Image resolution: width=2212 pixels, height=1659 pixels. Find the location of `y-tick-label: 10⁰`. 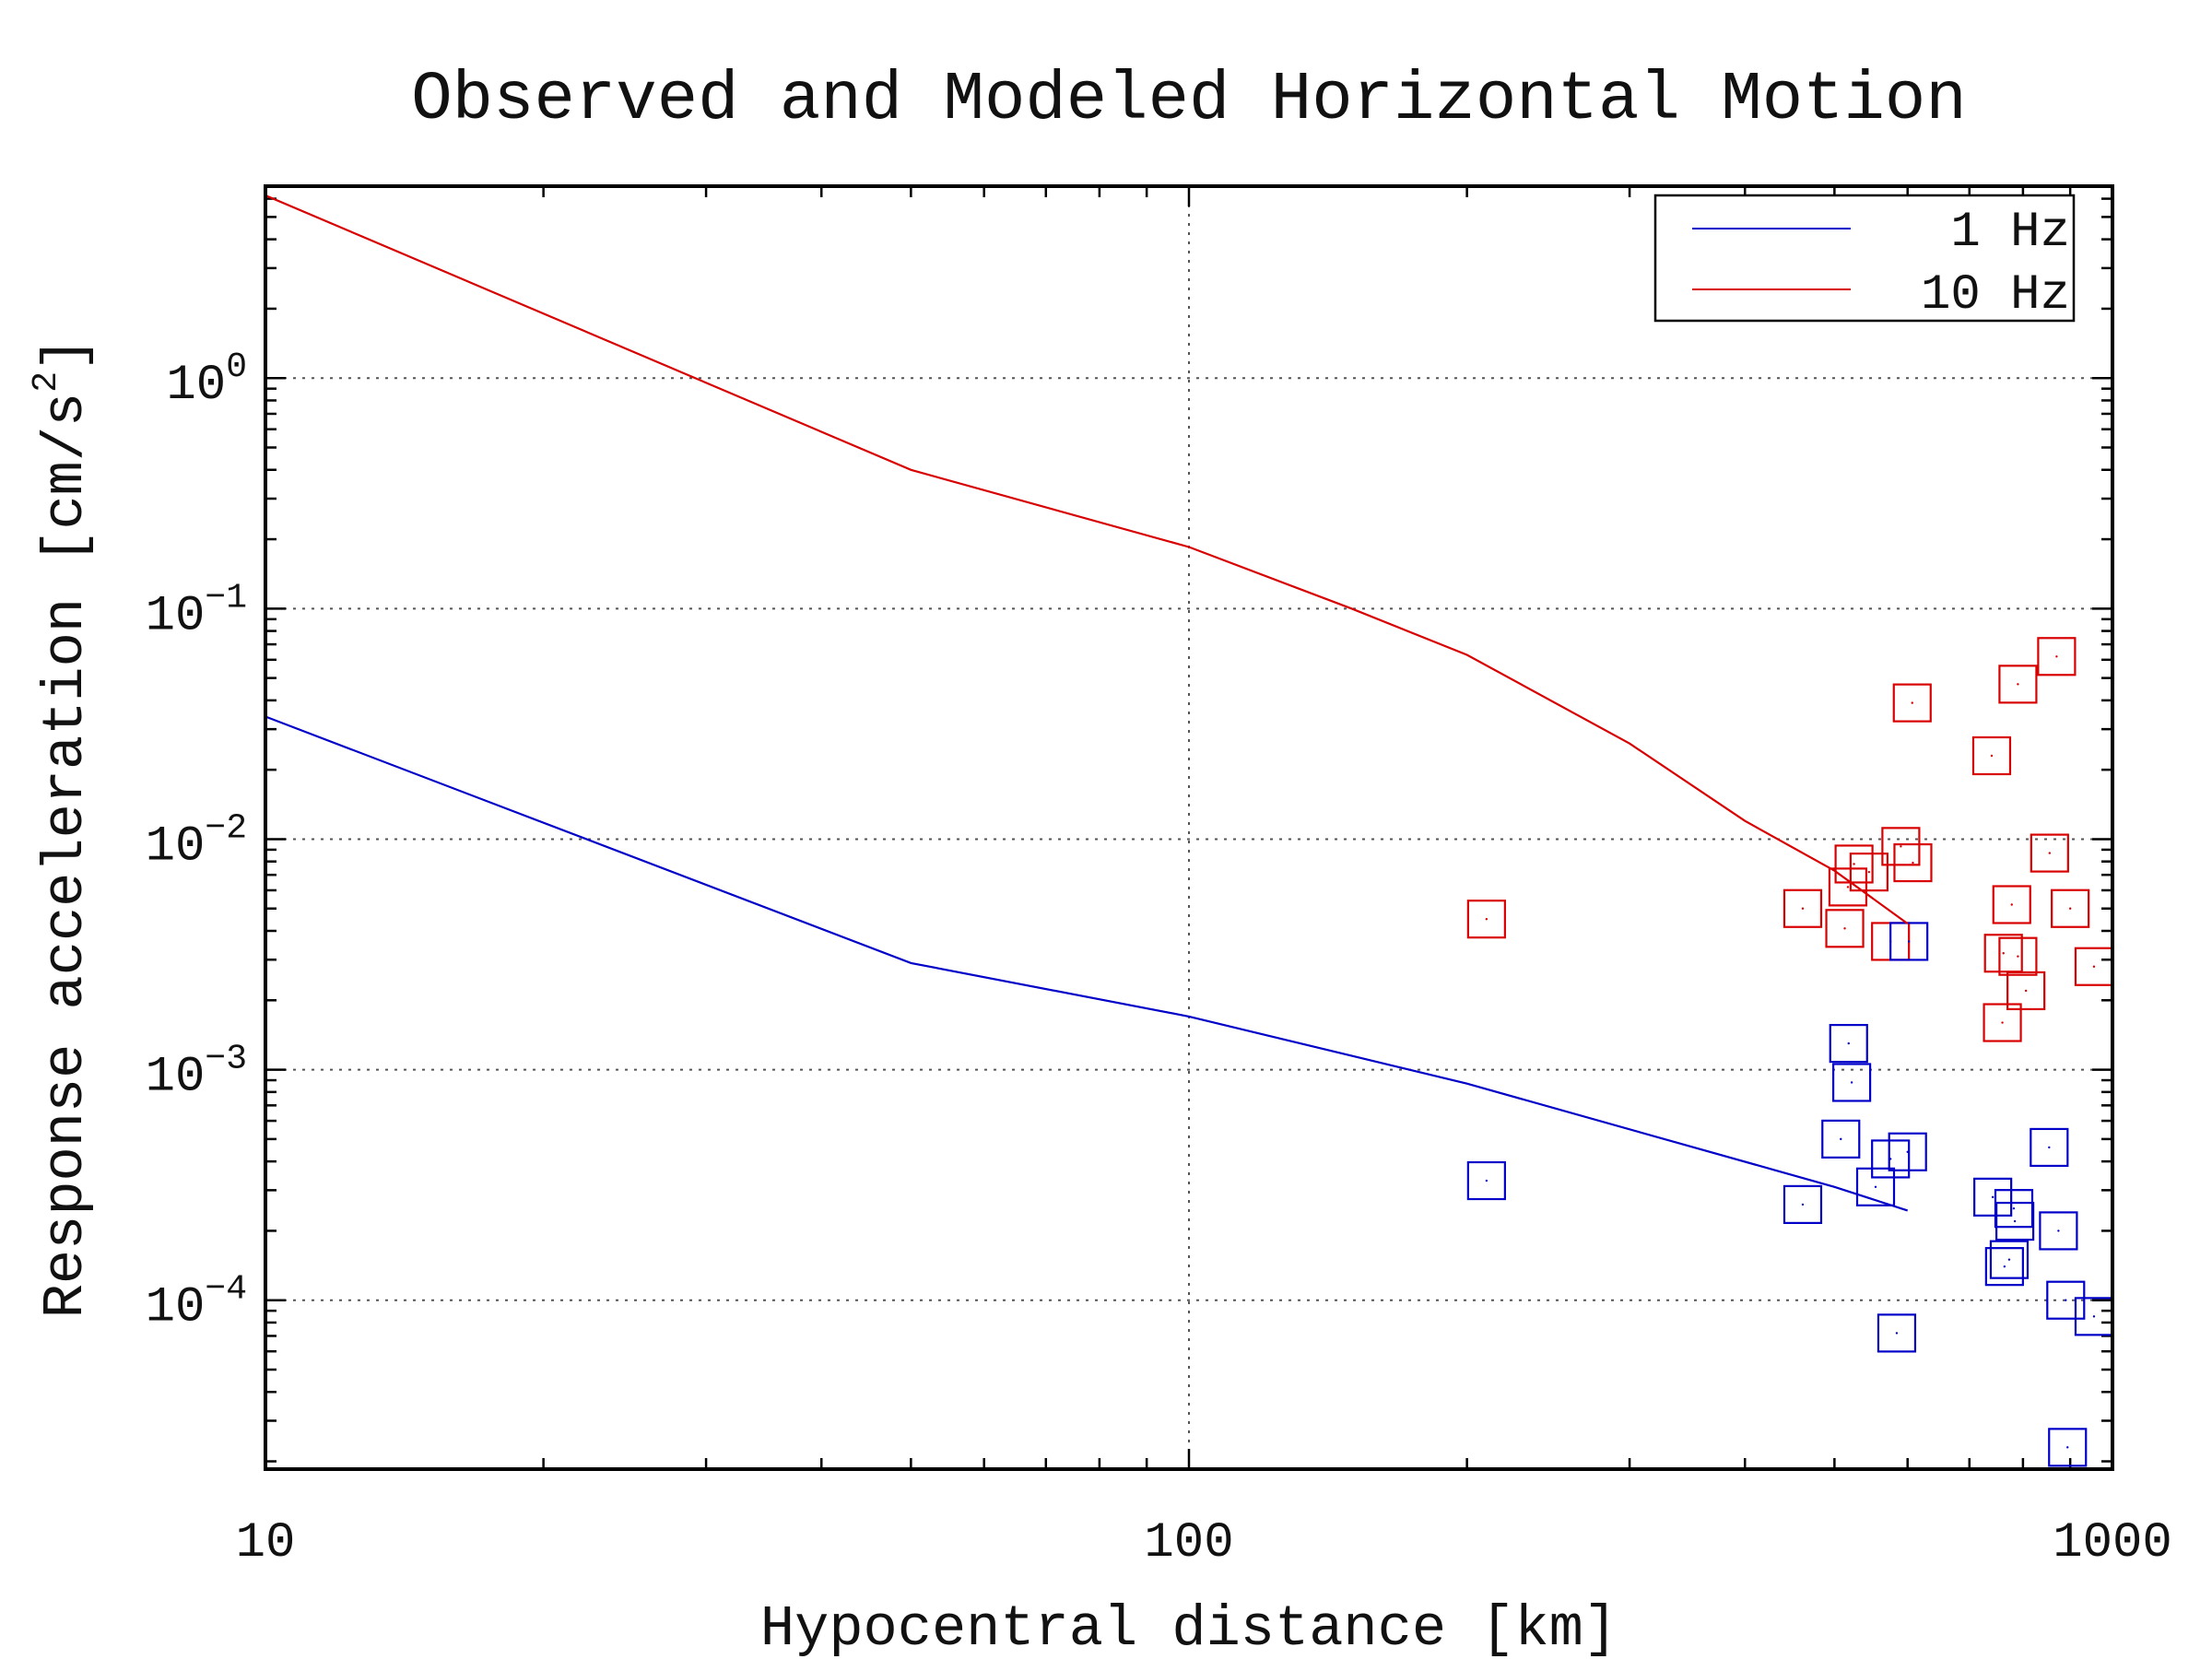

y-tick-label: 10⁰ is located at coordinates (206, 380).